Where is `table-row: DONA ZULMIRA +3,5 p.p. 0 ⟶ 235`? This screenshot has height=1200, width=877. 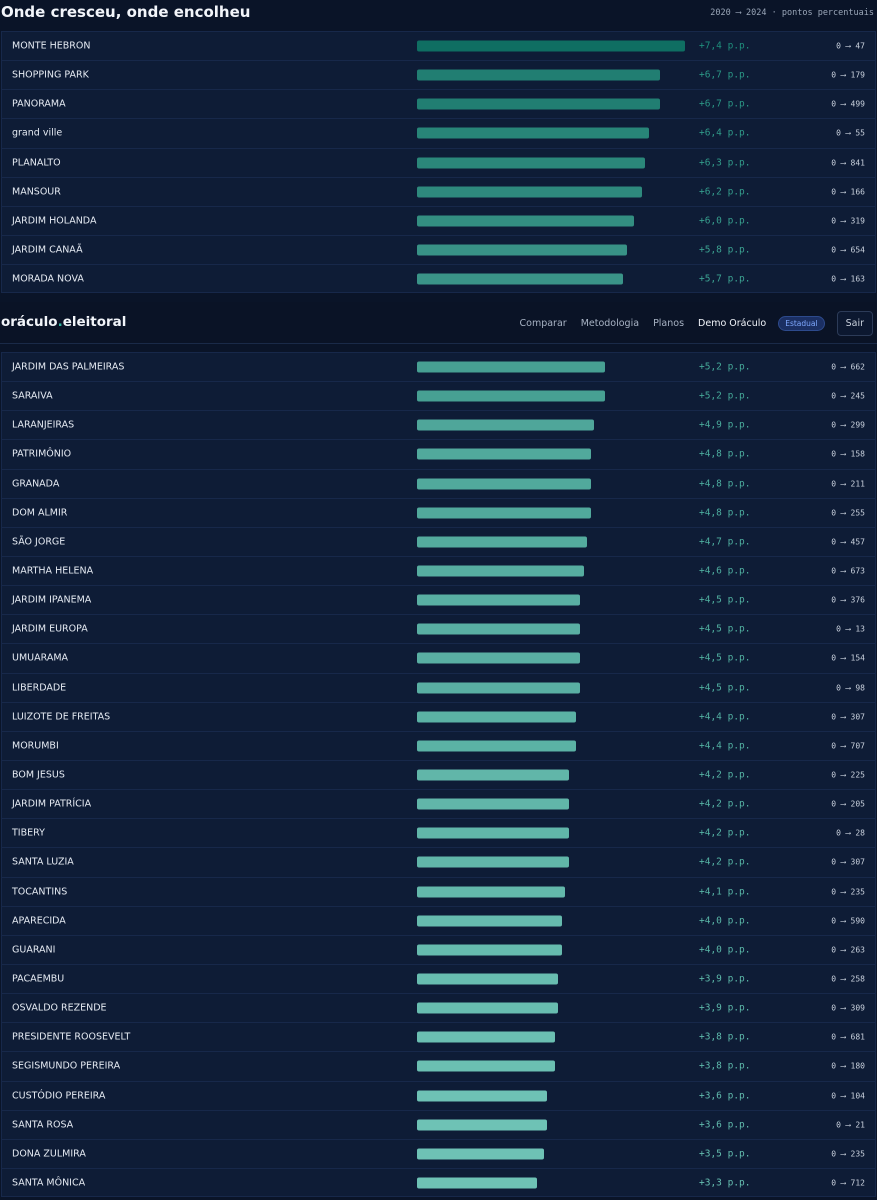
table-row: DONA ZULMIRA +3,5 p.p. 0 ⟶ 235 is located at coordinates (438, 1153).